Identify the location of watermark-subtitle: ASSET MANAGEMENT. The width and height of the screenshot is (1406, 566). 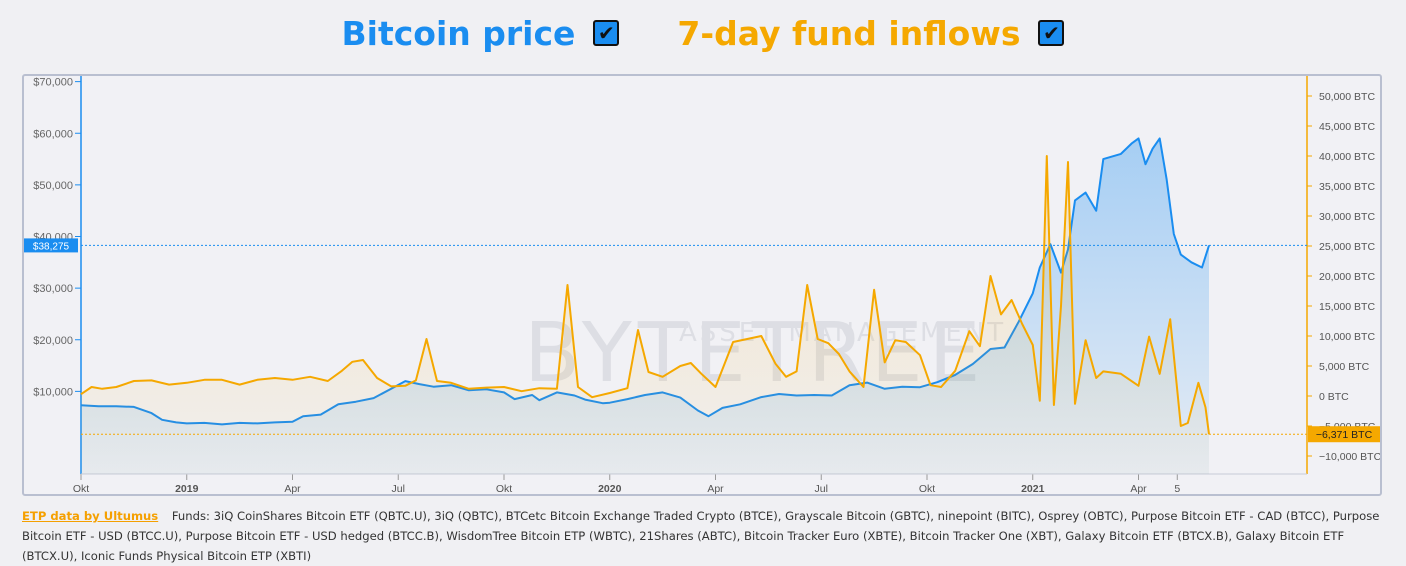
(842, 333).